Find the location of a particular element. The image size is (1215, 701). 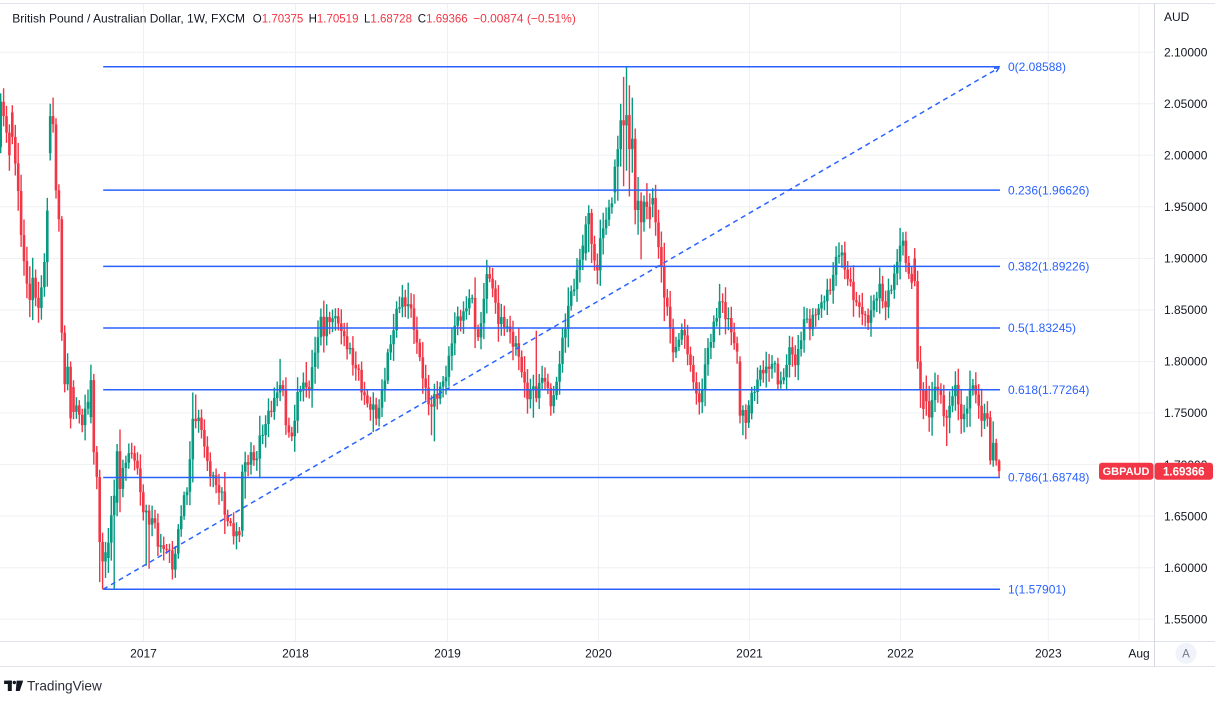

svg-text: 2020 is located at coordinates (598, 654).